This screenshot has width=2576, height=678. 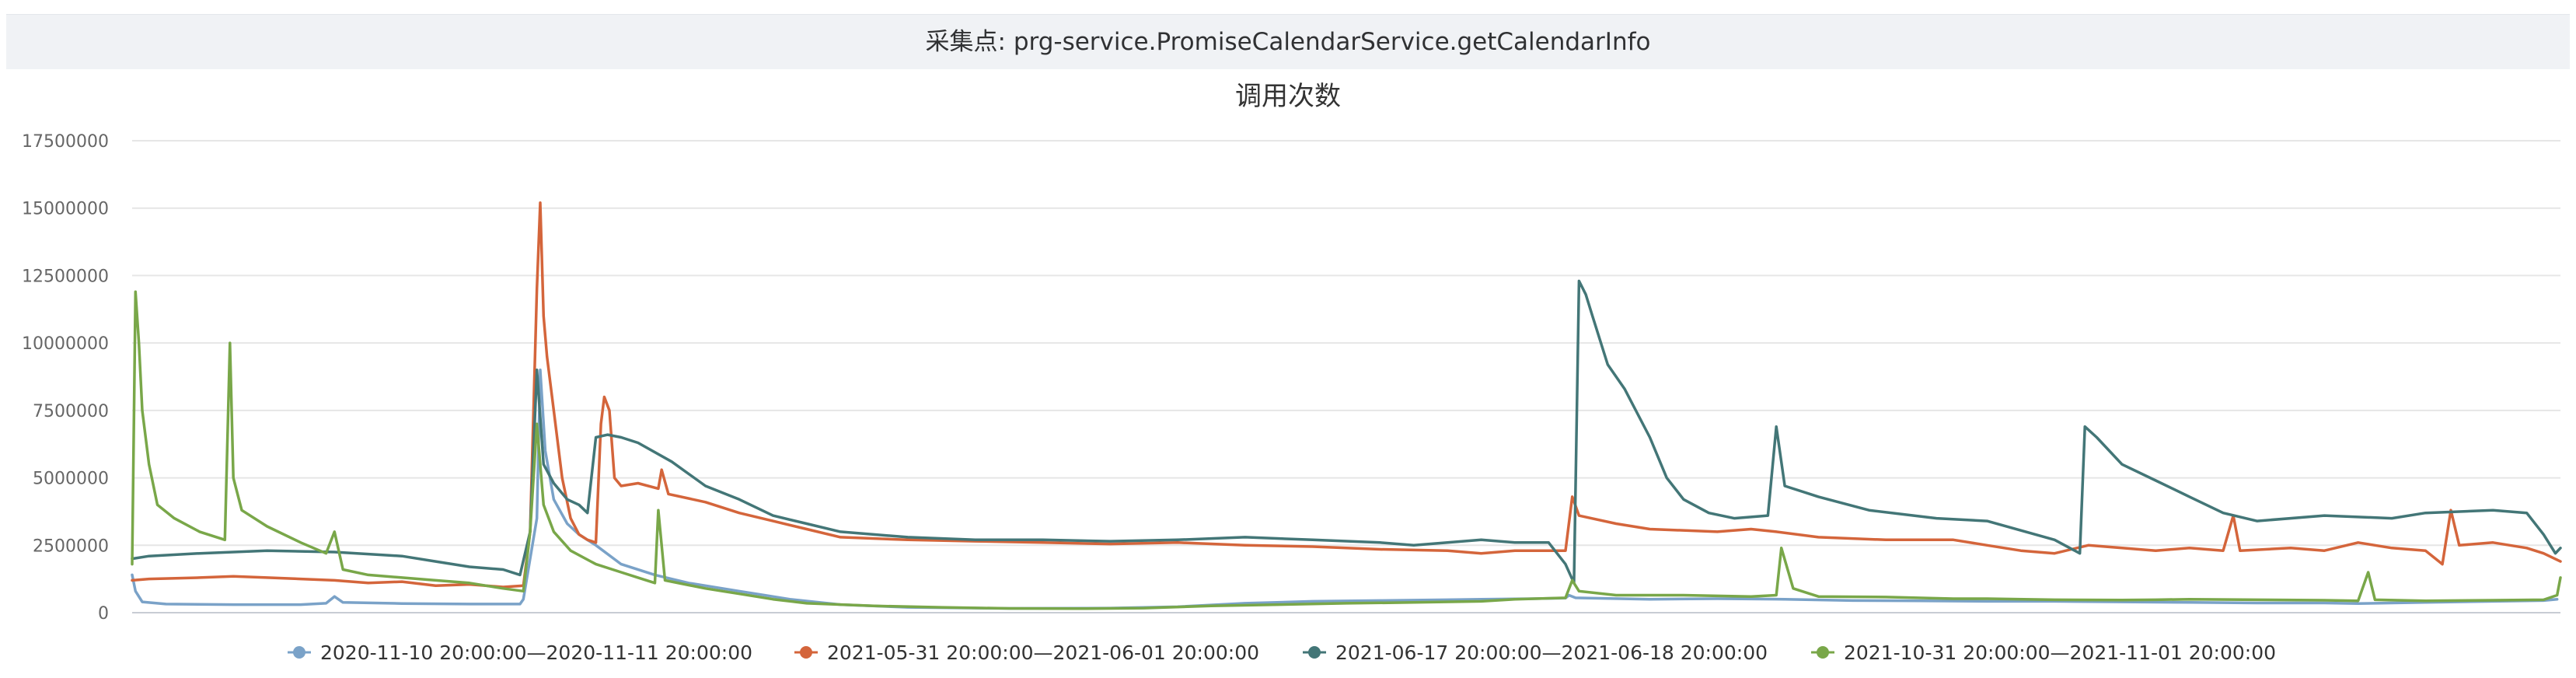 What do you see at coordinates (65, 209) in the screenshot?
I see `y-tick-label: 15000000` at bounding box center [65, 209].